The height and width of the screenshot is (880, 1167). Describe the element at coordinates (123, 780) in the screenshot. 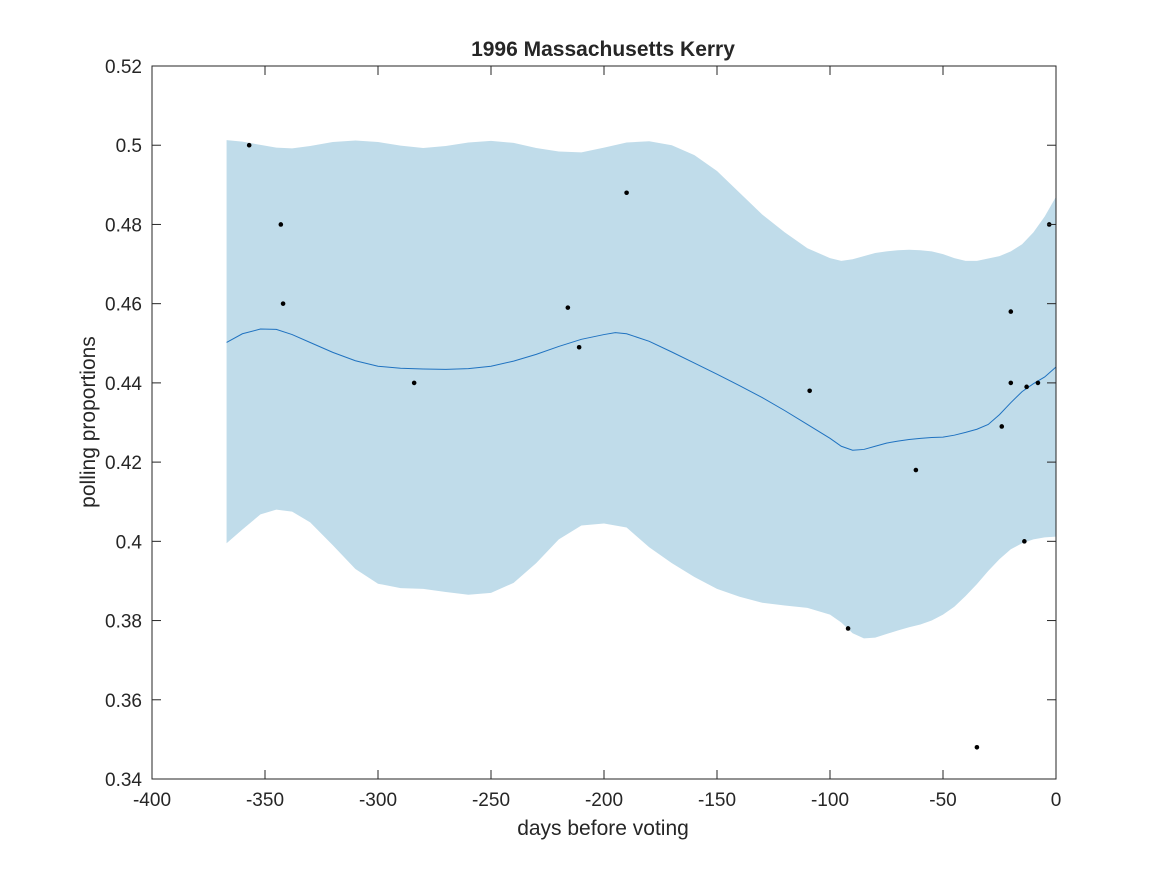

I see `y-tick-label: 0.34` at that location.